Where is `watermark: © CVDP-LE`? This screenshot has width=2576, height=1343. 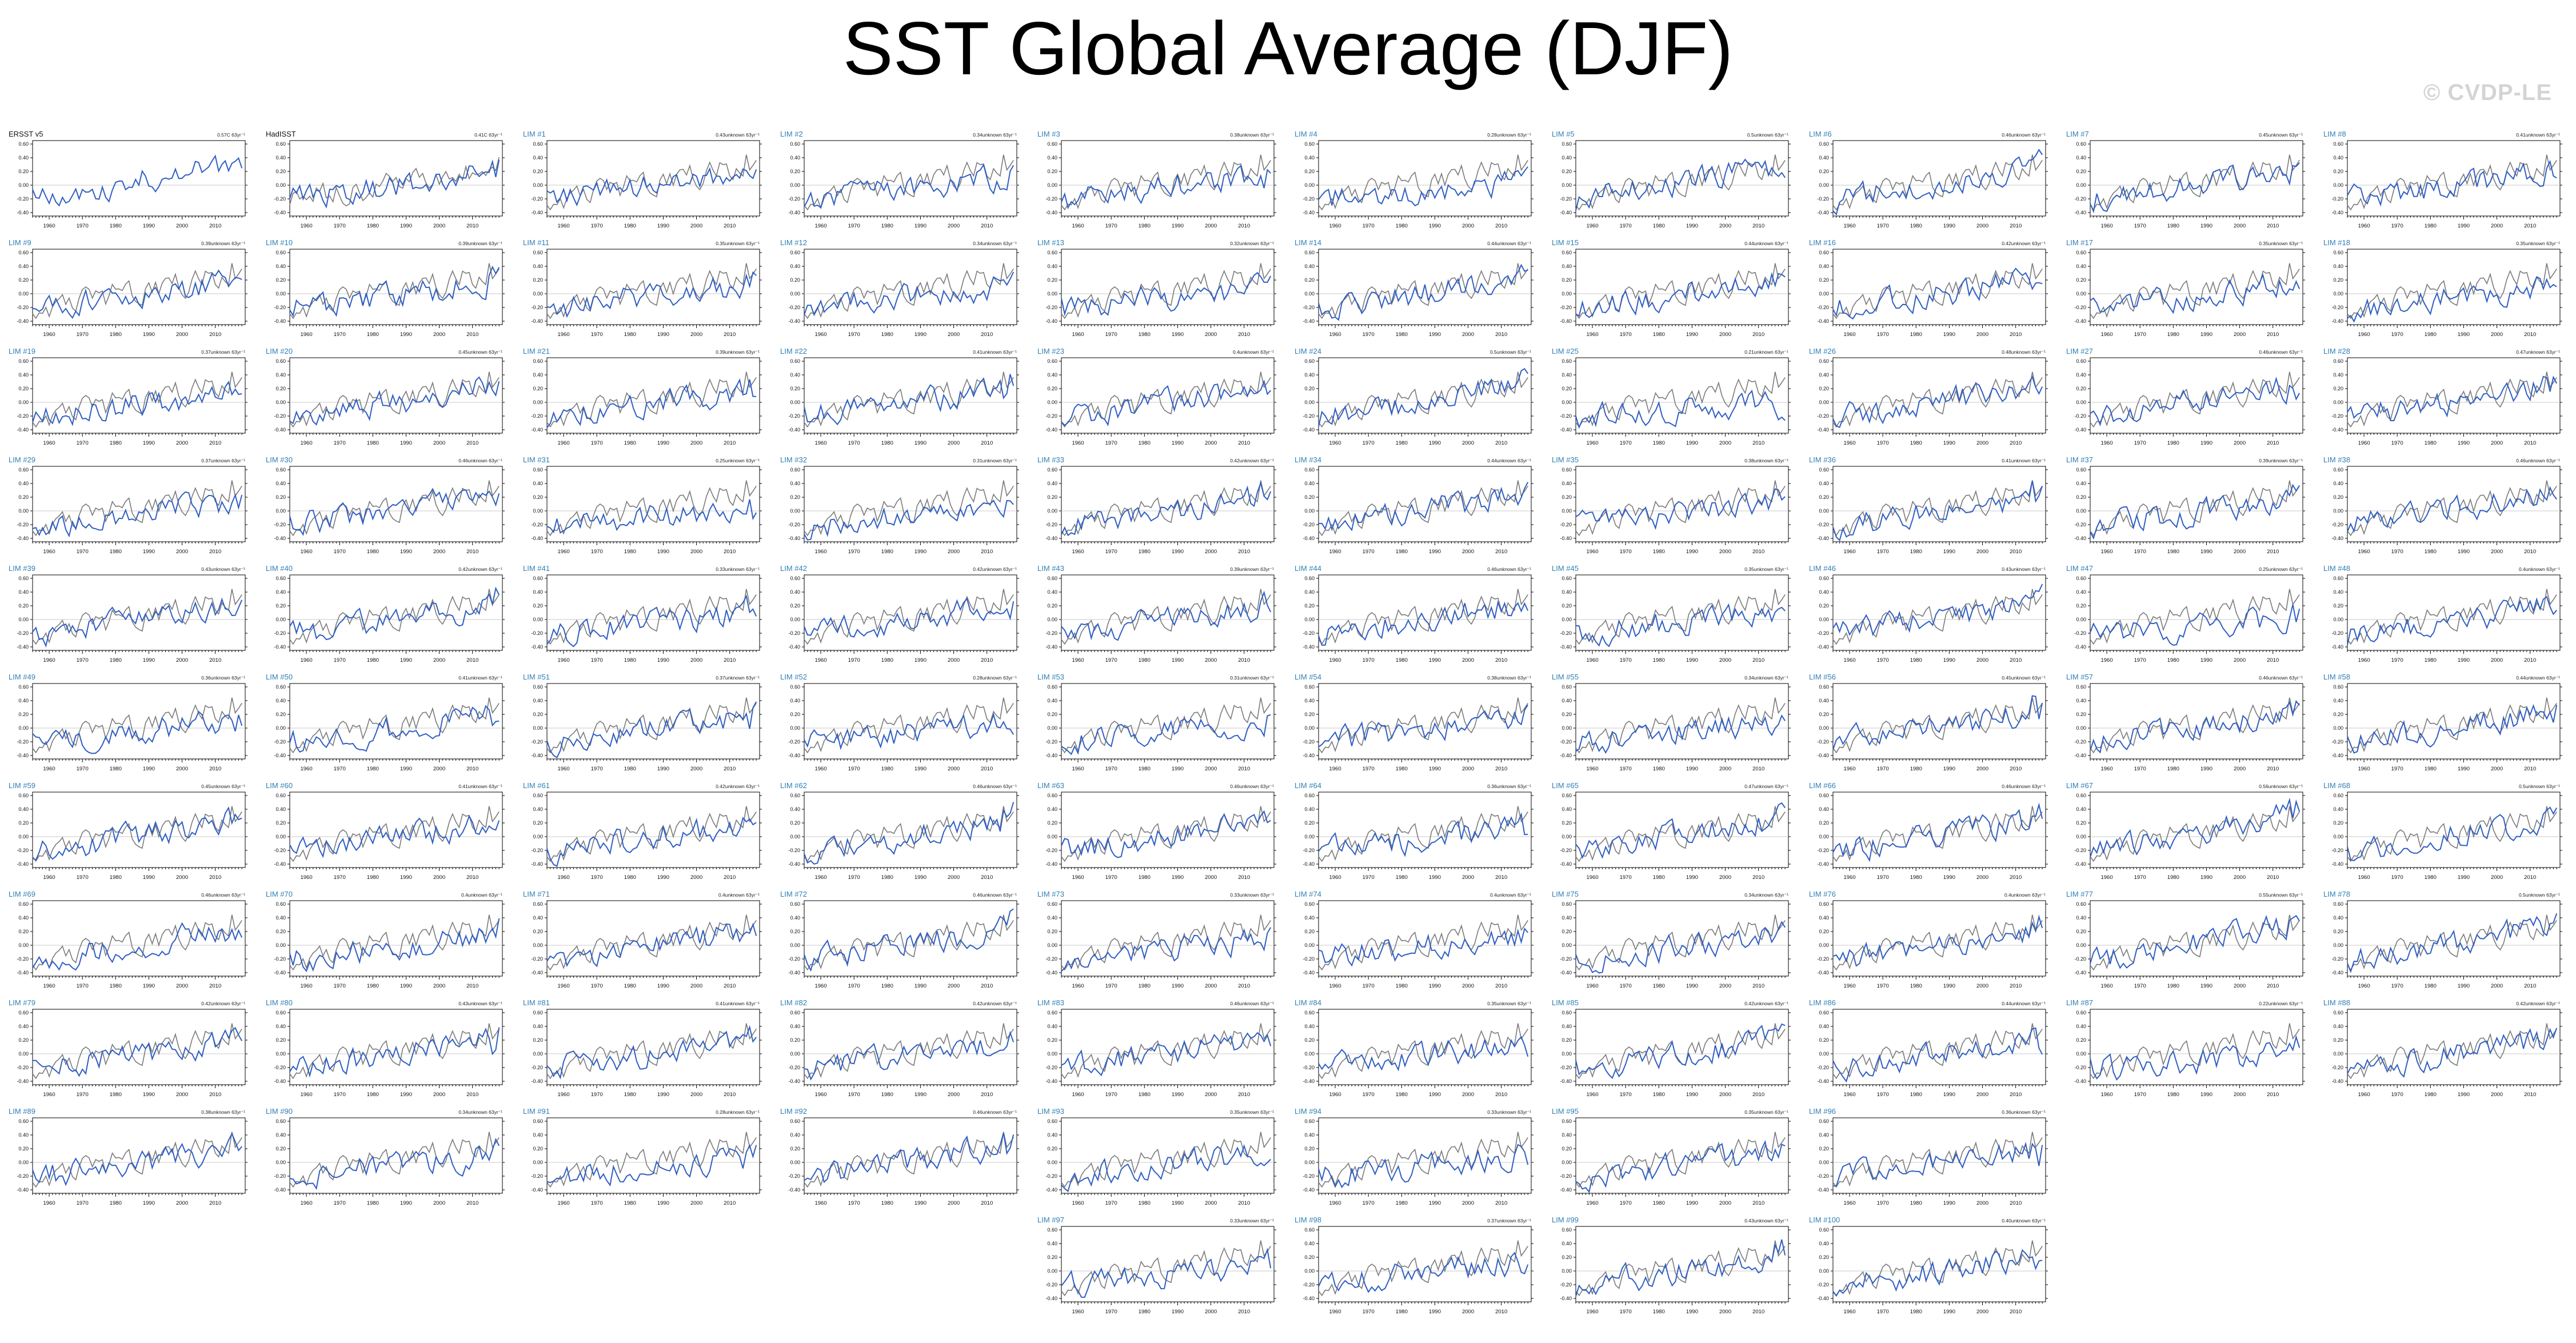
watermark: © CVDP-LE is located at coordinates (2487, 93).